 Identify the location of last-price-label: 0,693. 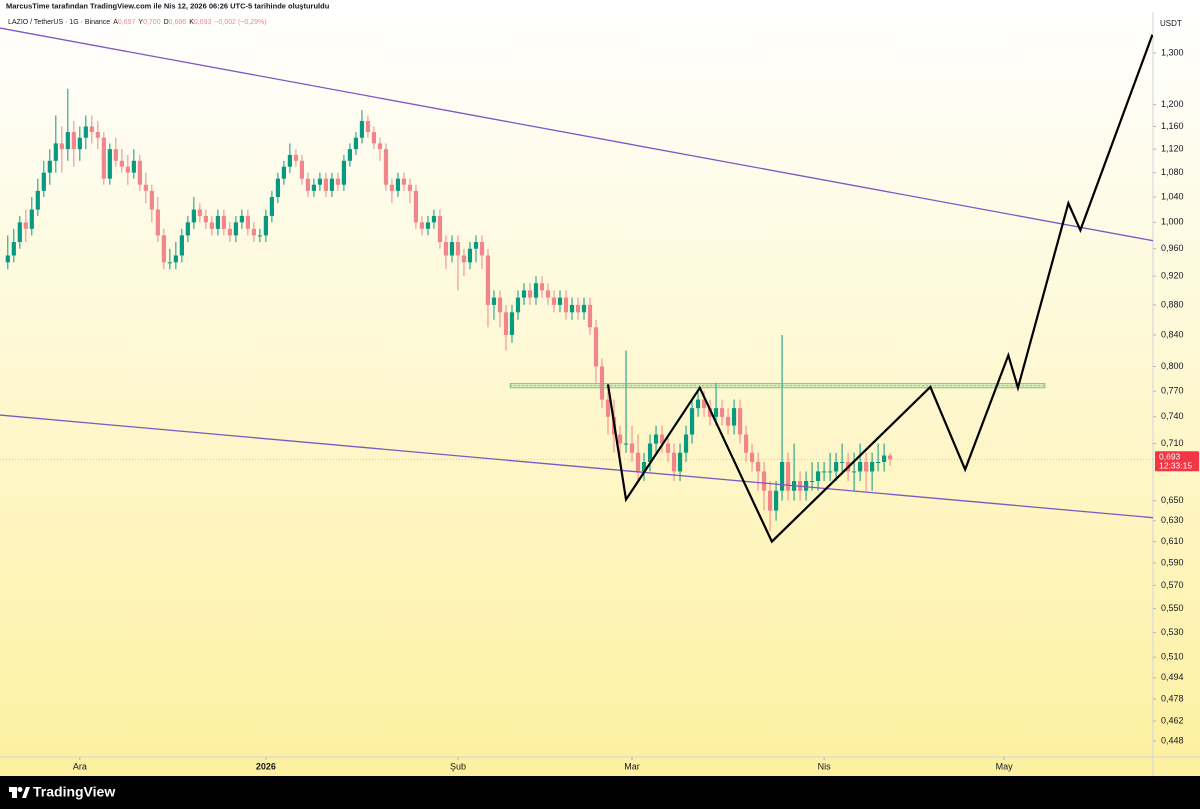
(1170, 456).